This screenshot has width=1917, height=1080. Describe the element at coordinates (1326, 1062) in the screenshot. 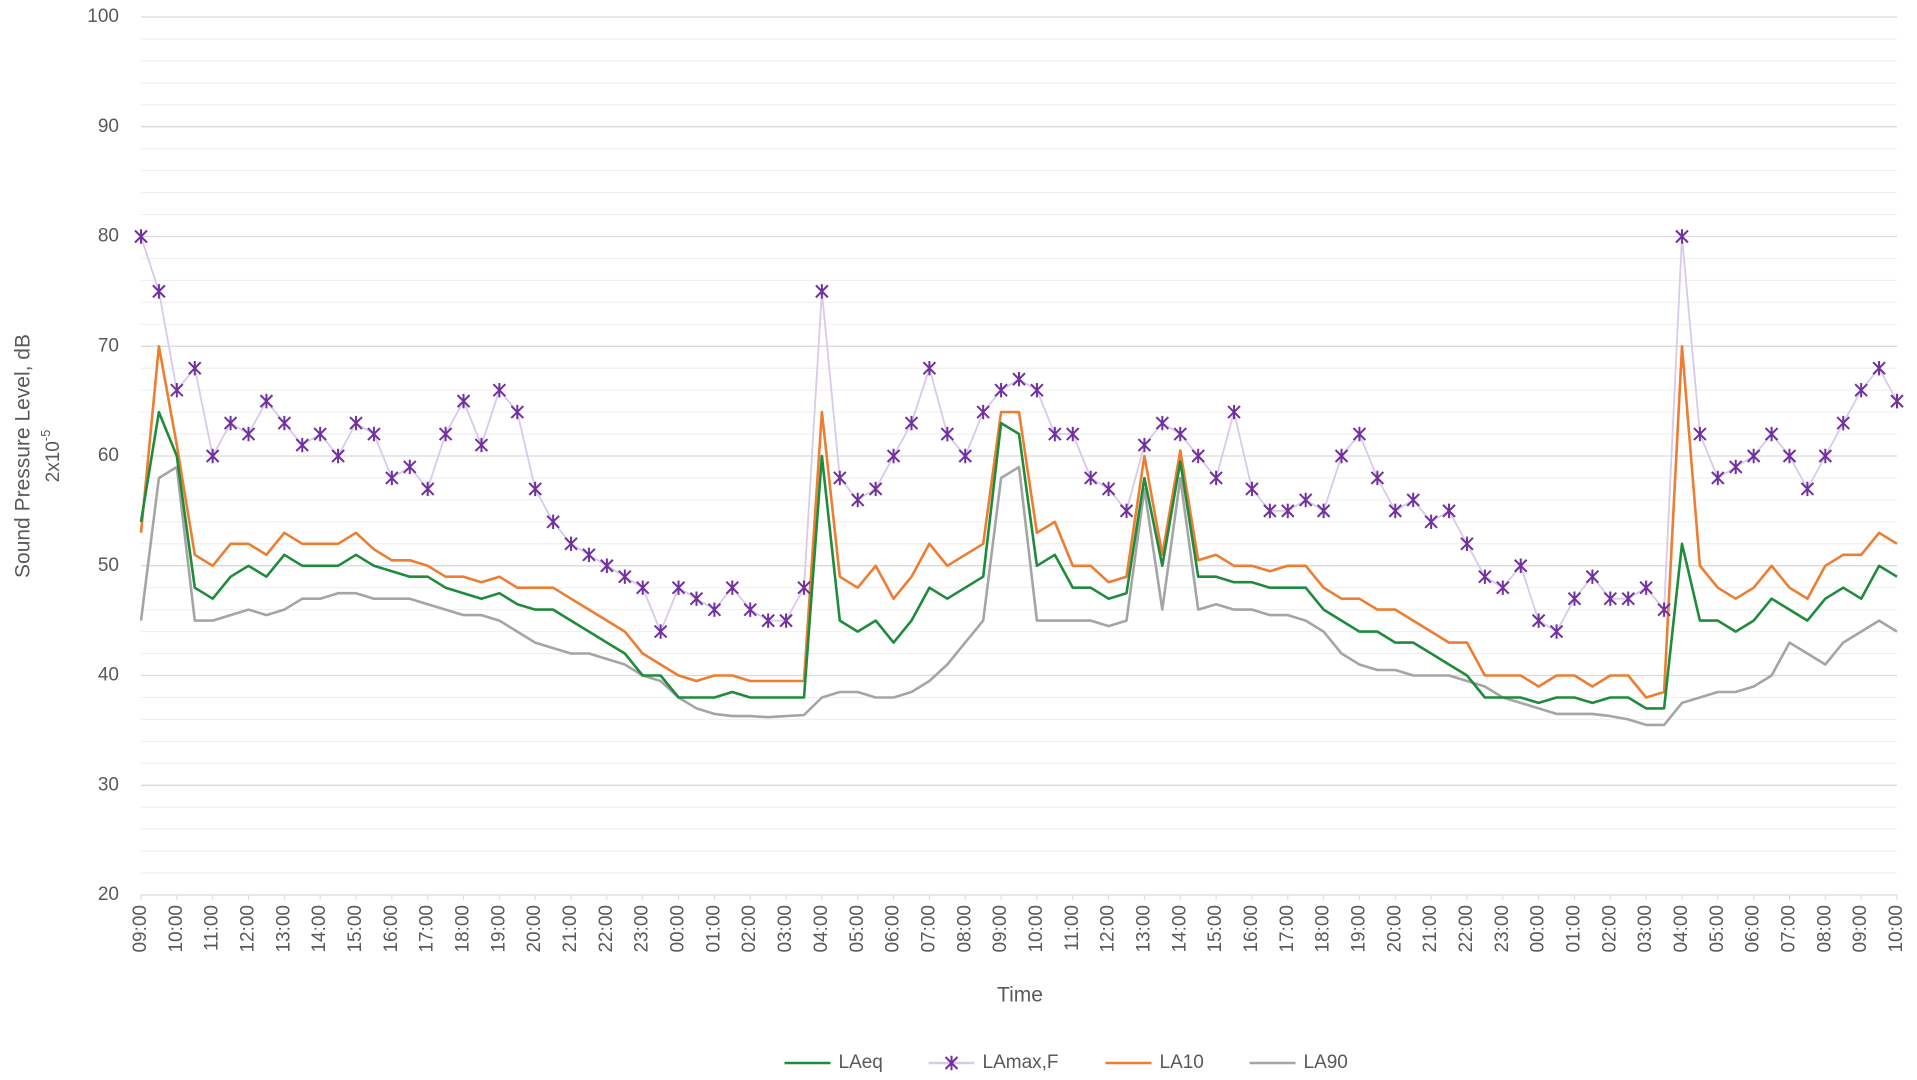

I see `legend-label: LA90` at that location.